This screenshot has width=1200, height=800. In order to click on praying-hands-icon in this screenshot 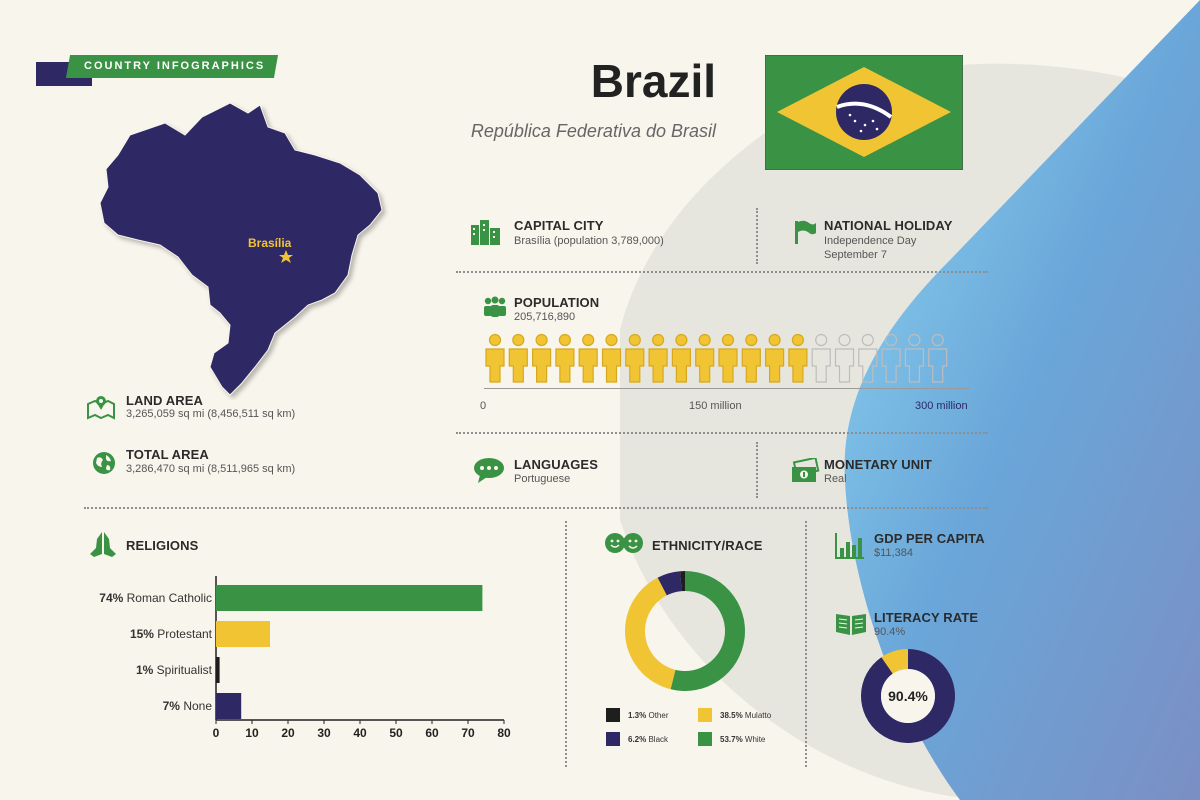, I will do `click(103, 544)`.